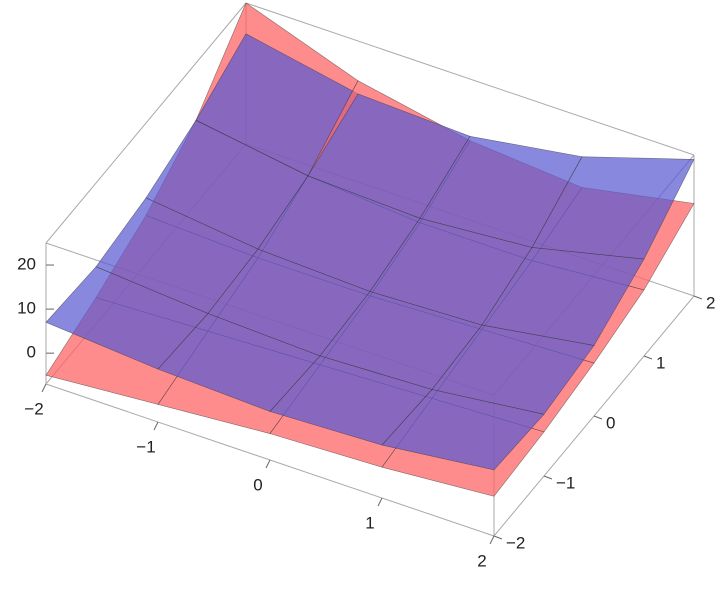 The width and height of the screenshot is (720, 592). Describe the element at coordinates (369, 522) in the screenshot. I see `x-tick-label: 1` at that location.